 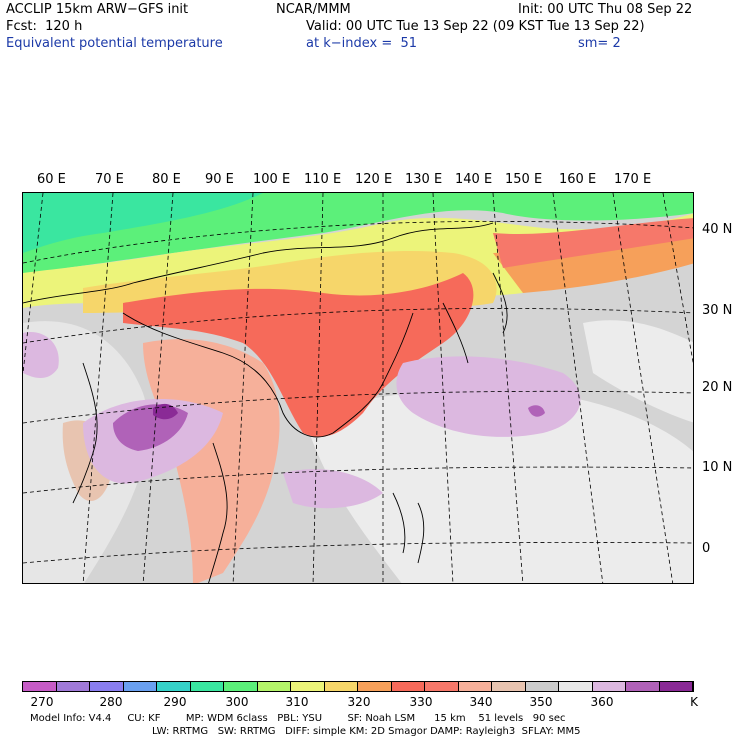 What do you see at coordinates (424, 179) in the screenshot?
I see `lon-label: 130 E` at bounding box center [424, 179].